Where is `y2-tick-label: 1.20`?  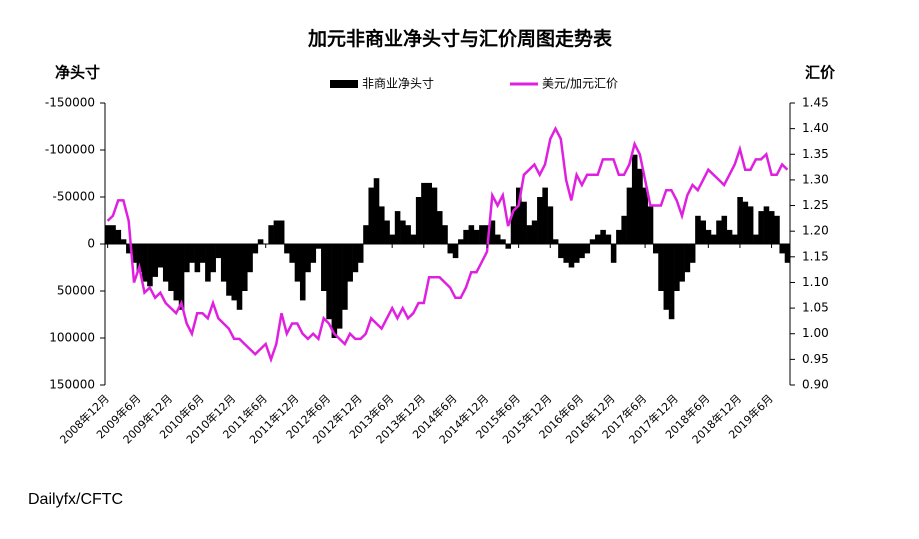
y2-tick-label: 1.20 is located at coordinates (815, 231).